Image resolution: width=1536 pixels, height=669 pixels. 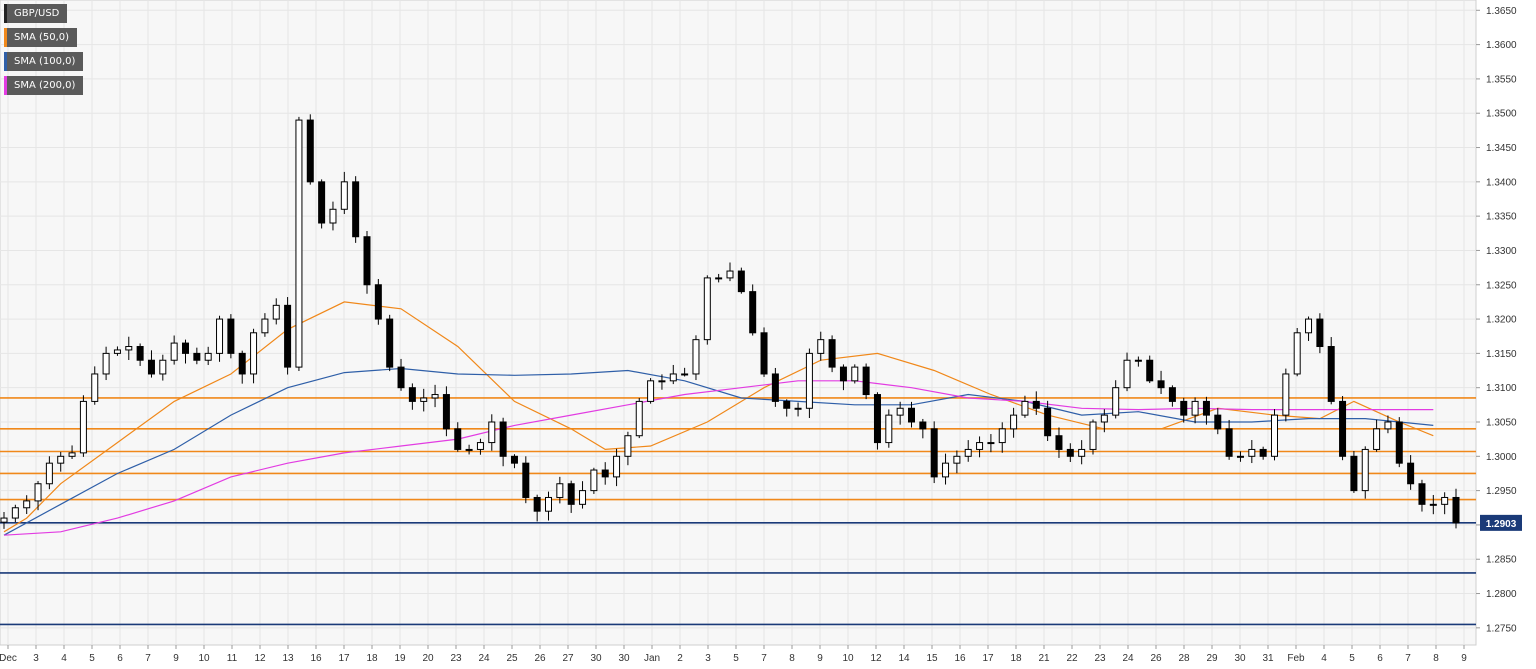 What do you see at coordinates (232, 658) in the screenshot?
I see `x-tick-label: 11` at bounding box center [232, 658].